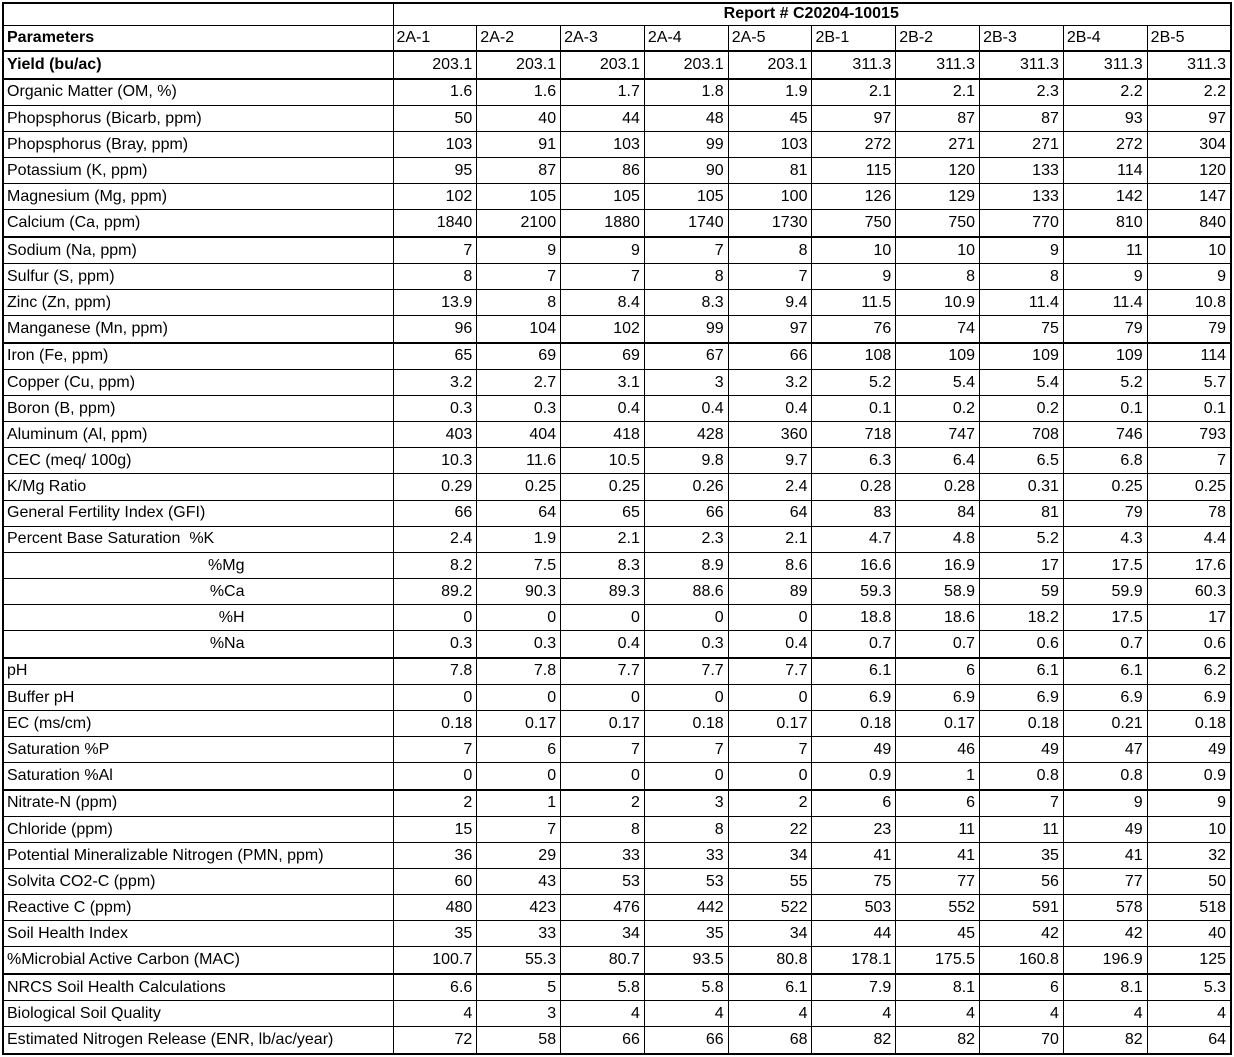  Describe the element at coordinates (1189, 829) in the screenshot. I see `value-cell: 10` at that location.